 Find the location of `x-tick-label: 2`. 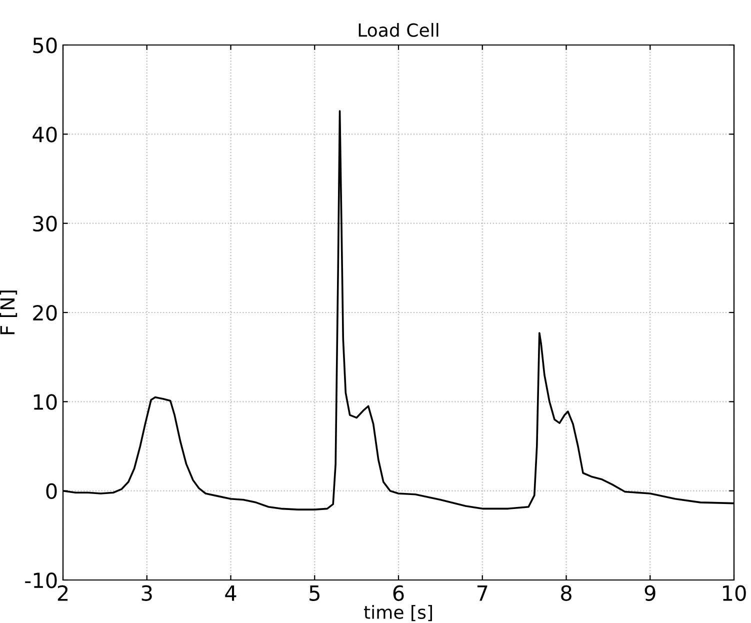

x-tick-label: 2 is located at coordinates (63, 593).